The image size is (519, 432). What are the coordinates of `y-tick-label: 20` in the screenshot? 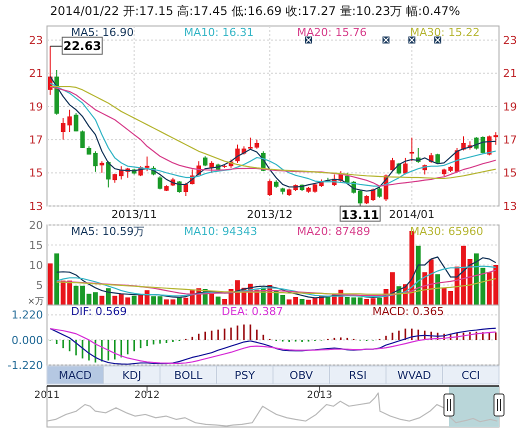 It's located at (36, 225).